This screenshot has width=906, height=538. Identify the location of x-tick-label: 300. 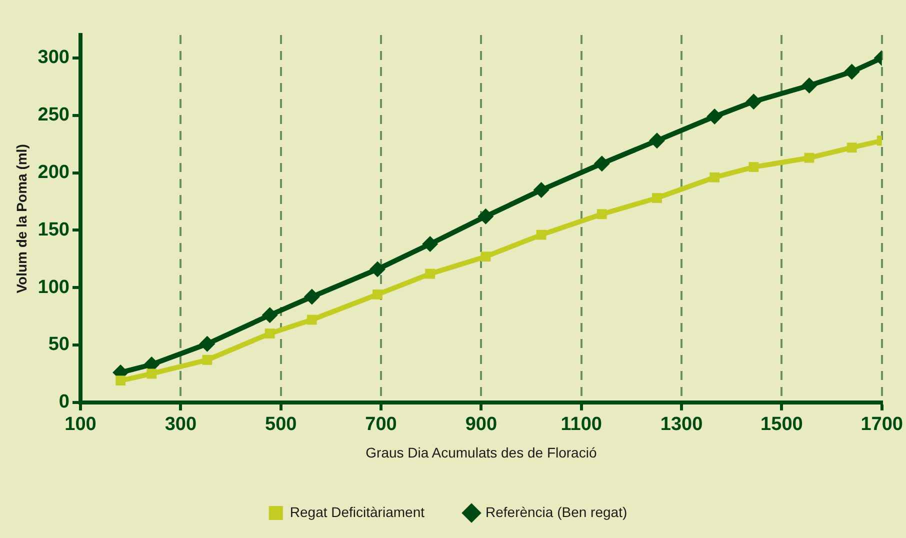
(180, 425).